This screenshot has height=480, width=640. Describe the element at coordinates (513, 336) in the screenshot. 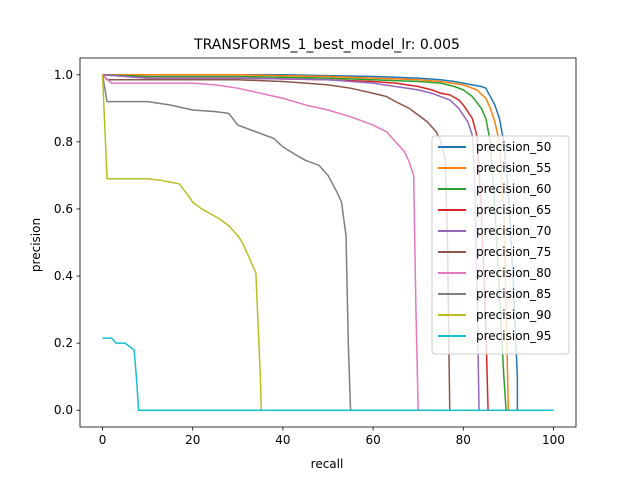

I see `legend-label: precision_95` at that location.